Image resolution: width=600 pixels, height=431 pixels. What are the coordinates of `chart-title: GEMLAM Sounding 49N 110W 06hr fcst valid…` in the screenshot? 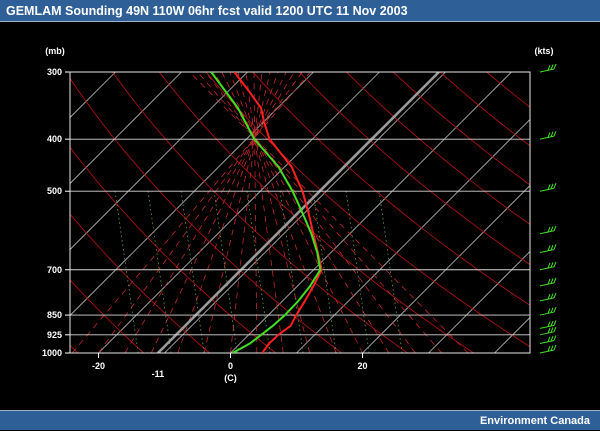 It's located at (207, 11).